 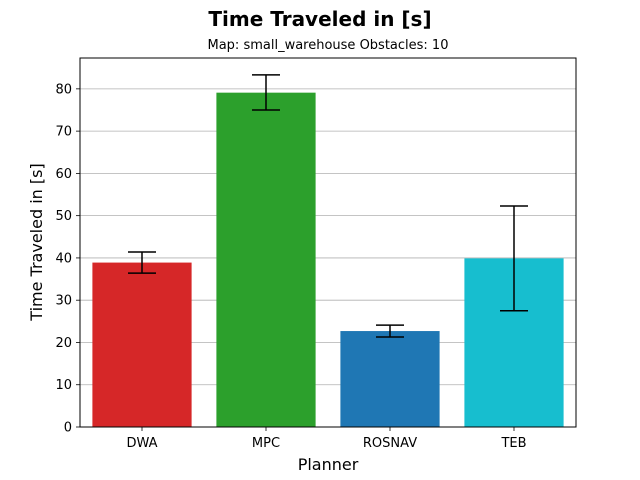 What do you see at coordinates (266, 443) in the screenshot?
I see `x-tick-label: MPC` at bounding box center [266, 443].